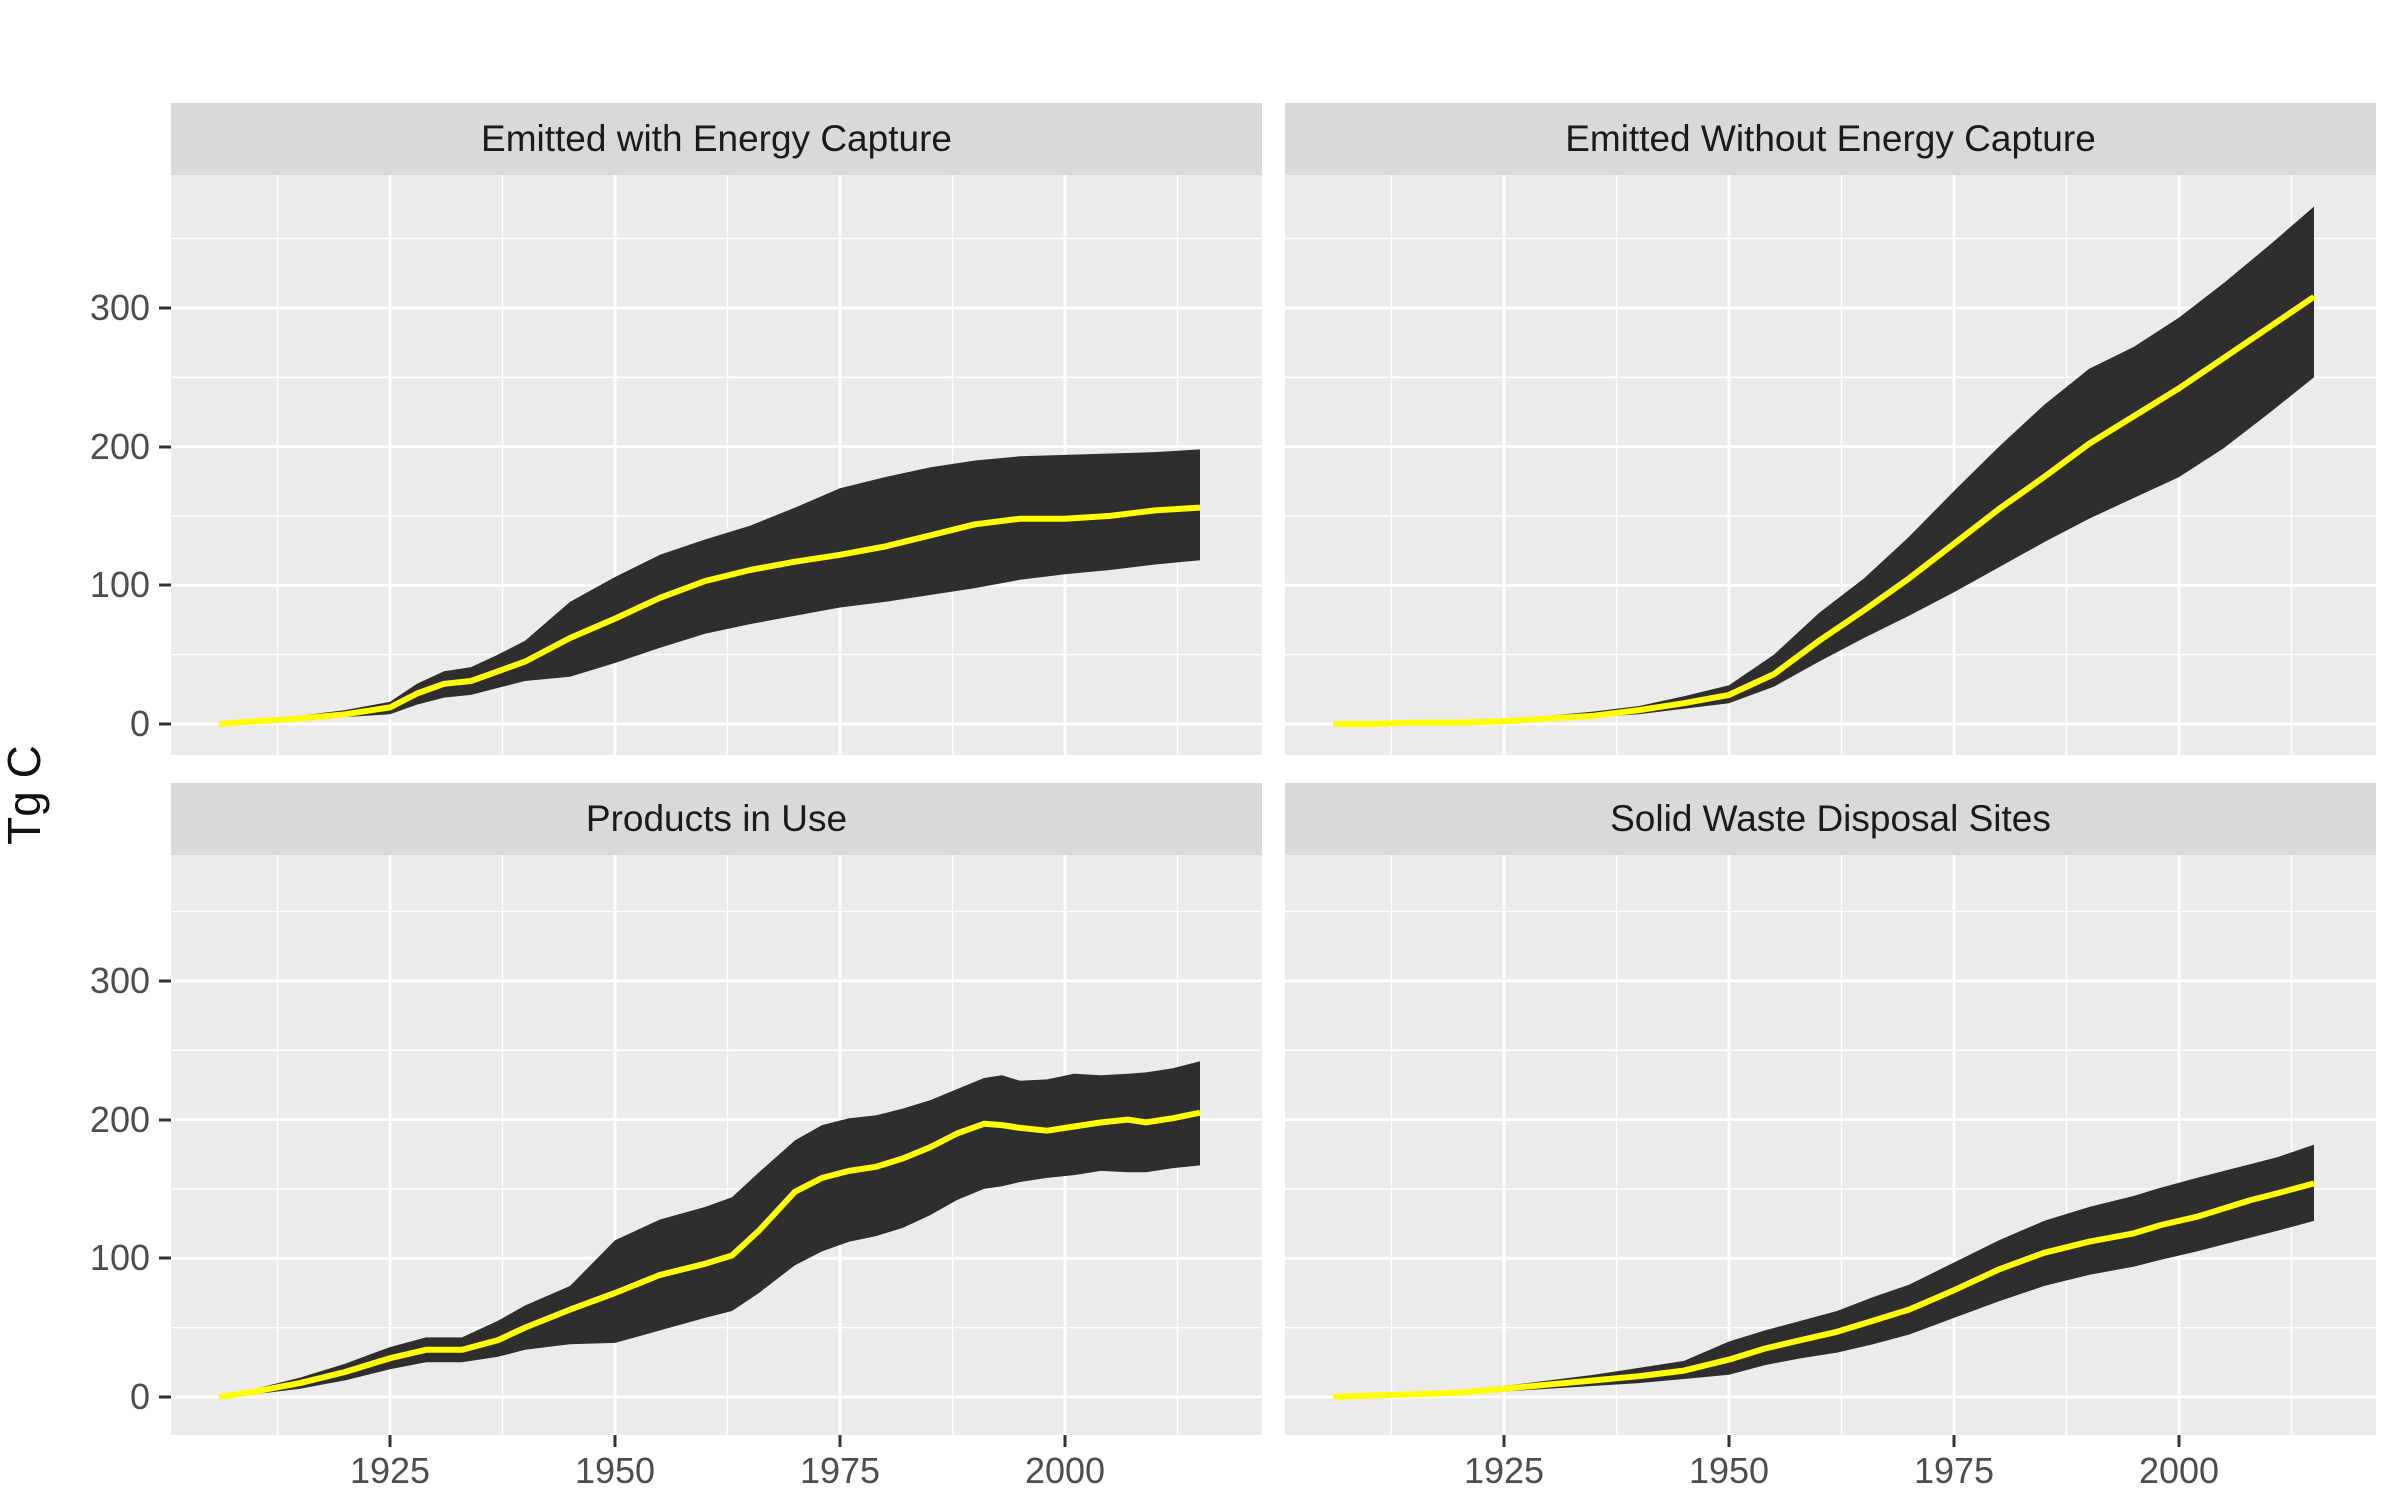  I want to click on facet-strip-label: Emitted with Energy Capture, so click(716, 138).